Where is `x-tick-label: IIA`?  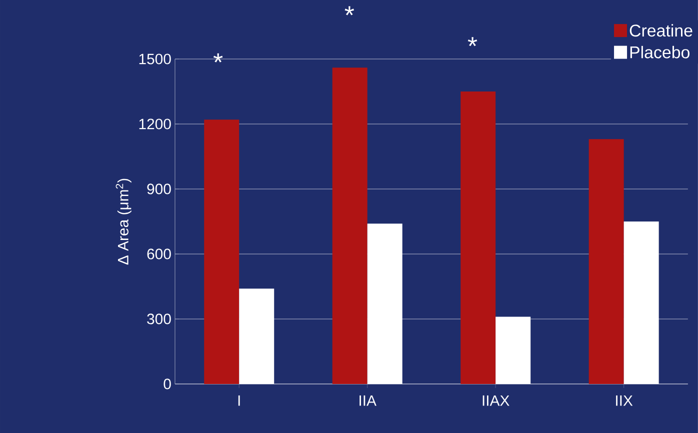
x-tick-label: IIA is located at coordinates (368, 400).